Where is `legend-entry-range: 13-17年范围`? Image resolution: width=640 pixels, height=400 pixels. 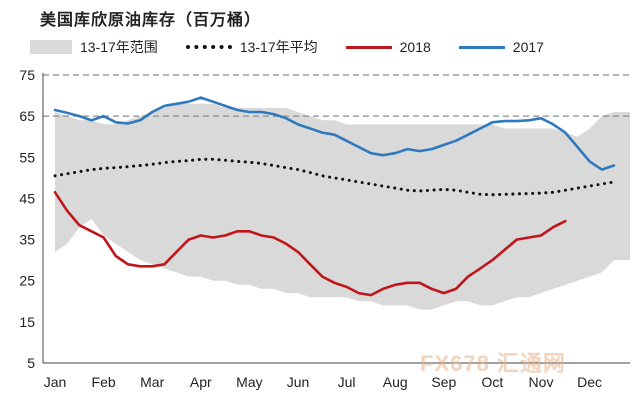
legend-entry-range: 13-17年范围 is located at coordinates (94, 47).